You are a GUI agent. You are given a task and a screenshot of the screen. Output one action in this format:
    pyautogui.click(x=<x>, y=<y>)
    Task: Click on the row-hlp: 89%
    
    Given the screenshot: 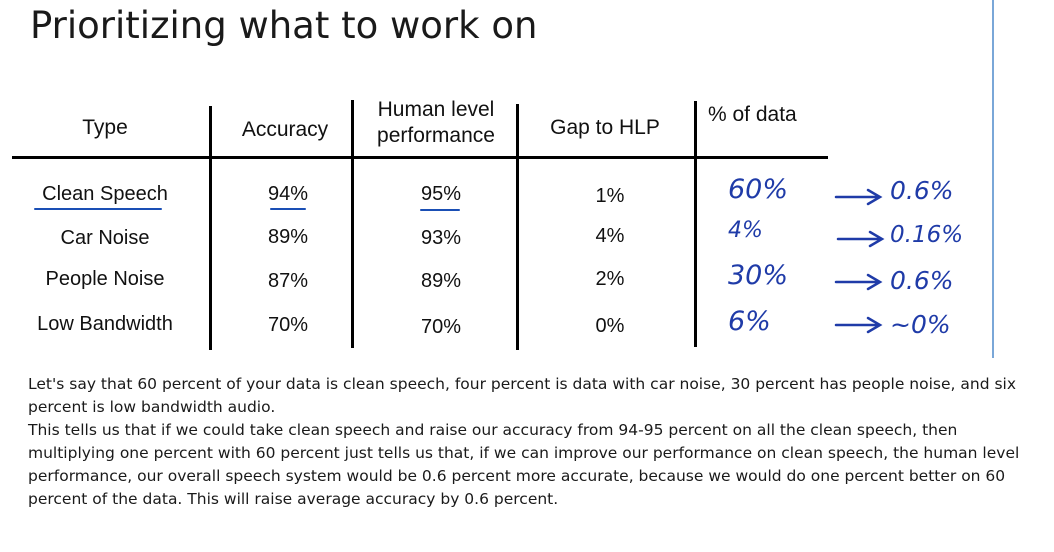 What is the action you would take?
    pyautogui.click(x=441, y=281)
    